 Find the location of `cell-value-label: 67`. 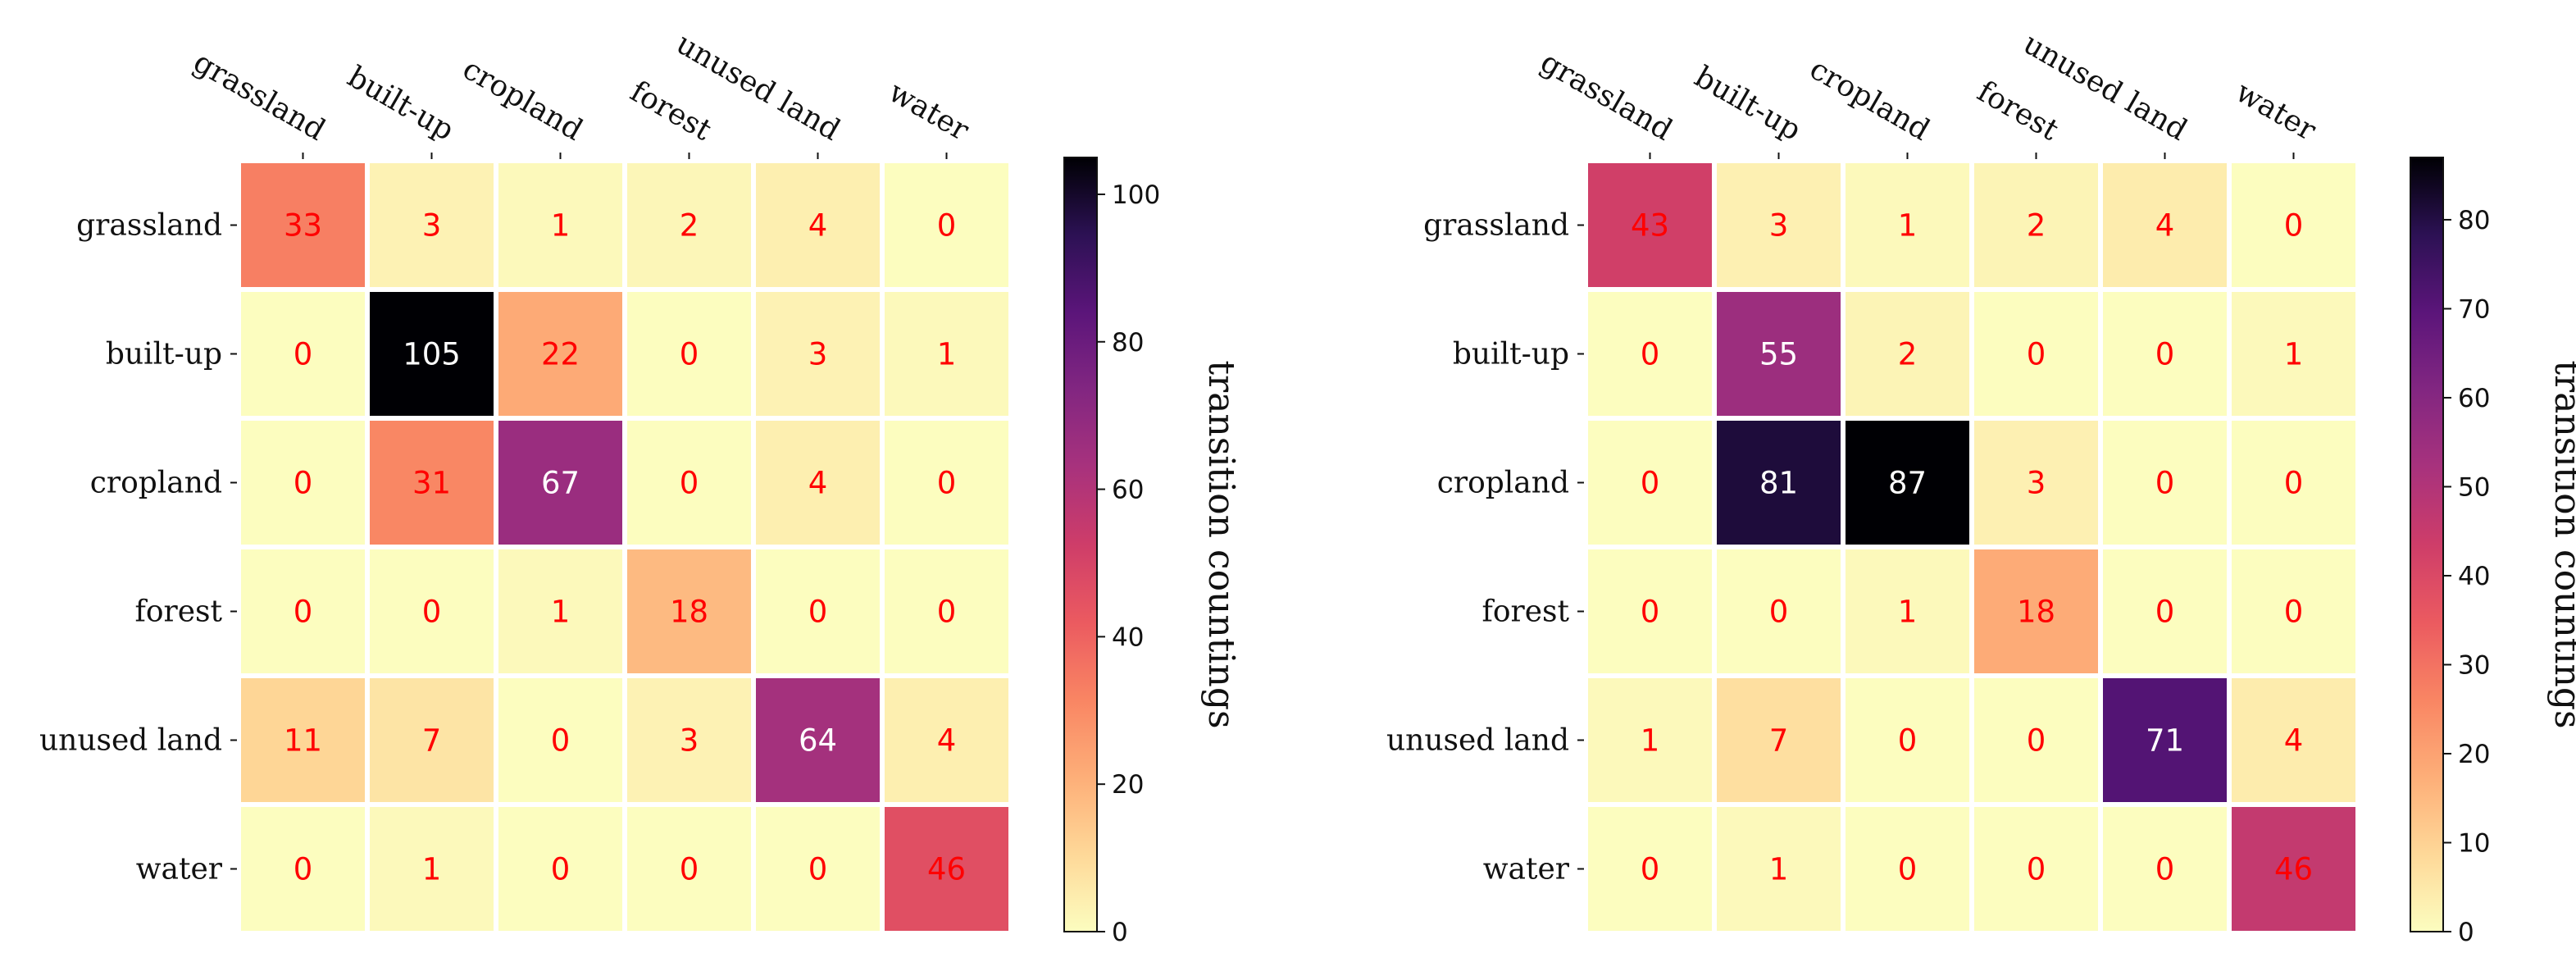

cell-value-label: 67 is located at coordinates (560, 483).